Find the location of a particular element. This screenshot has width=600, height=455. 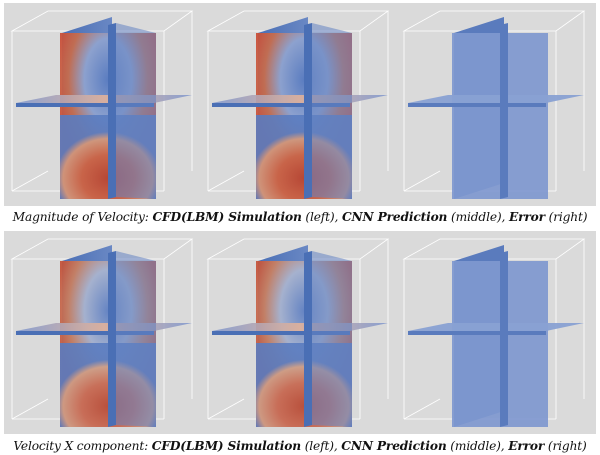

caption-prefix: Velocity X component: is located at coordinates (82, 446).